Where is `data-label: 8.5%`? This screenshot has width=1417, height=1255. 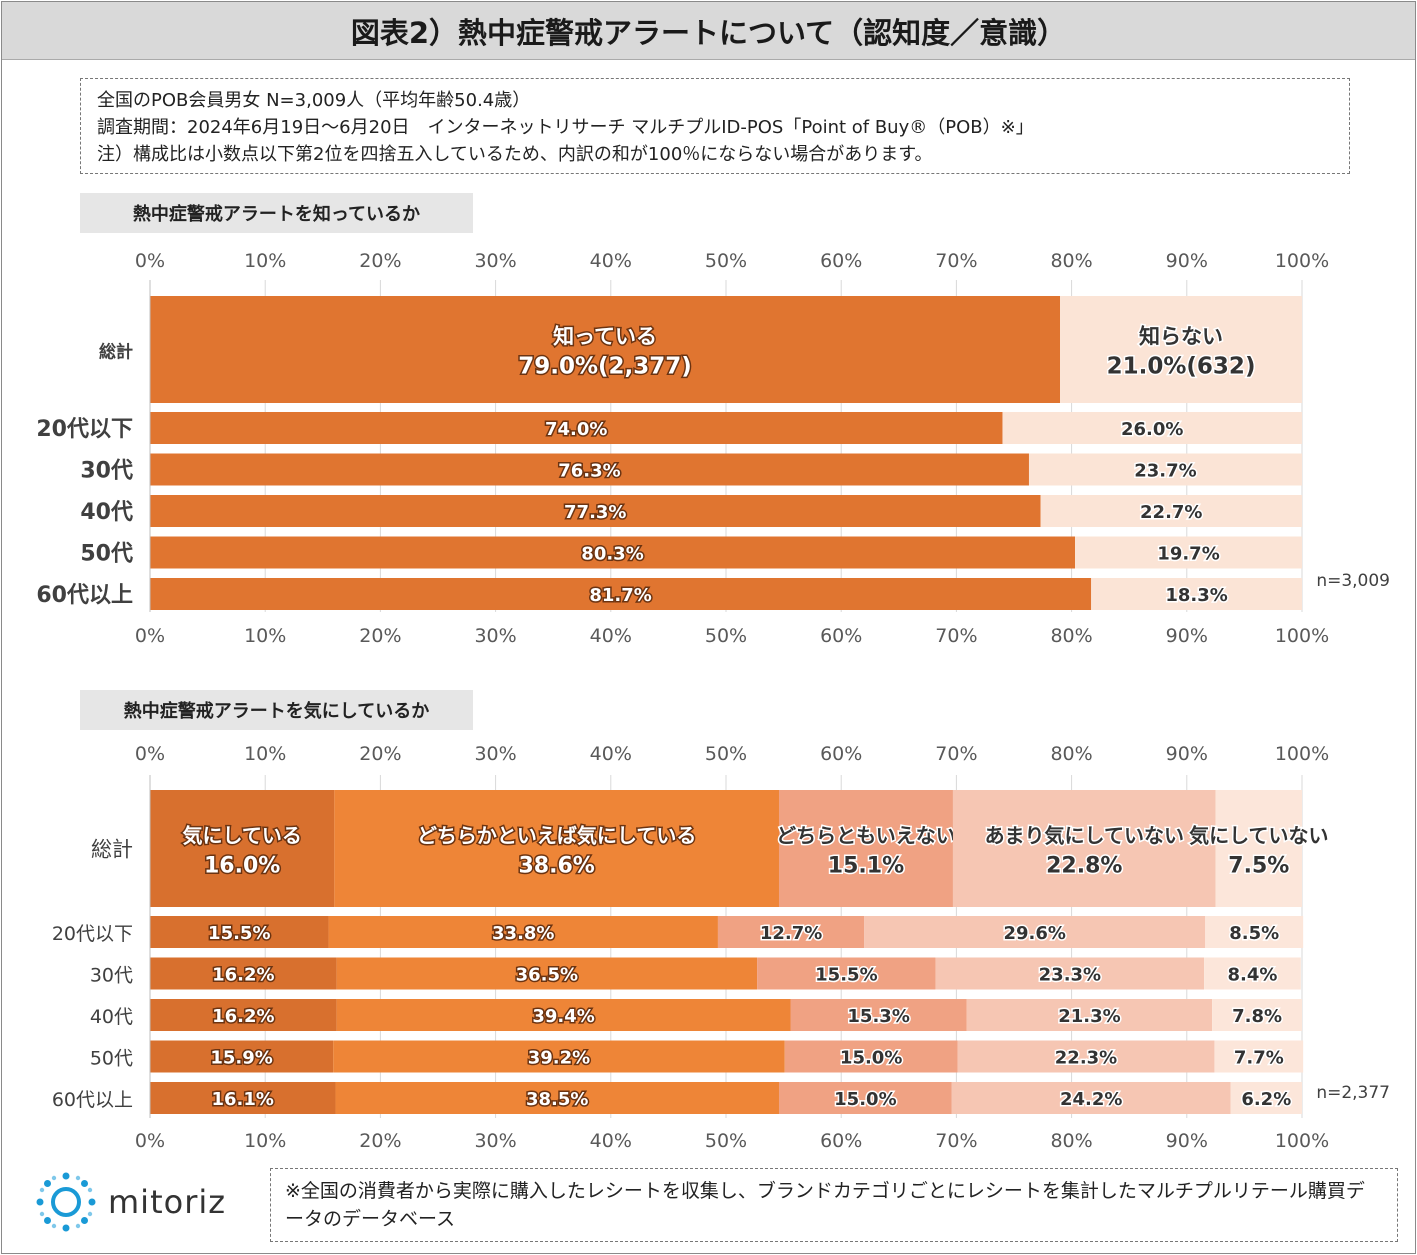 data-label: 8.5% is located at coordinates (1254, 933).